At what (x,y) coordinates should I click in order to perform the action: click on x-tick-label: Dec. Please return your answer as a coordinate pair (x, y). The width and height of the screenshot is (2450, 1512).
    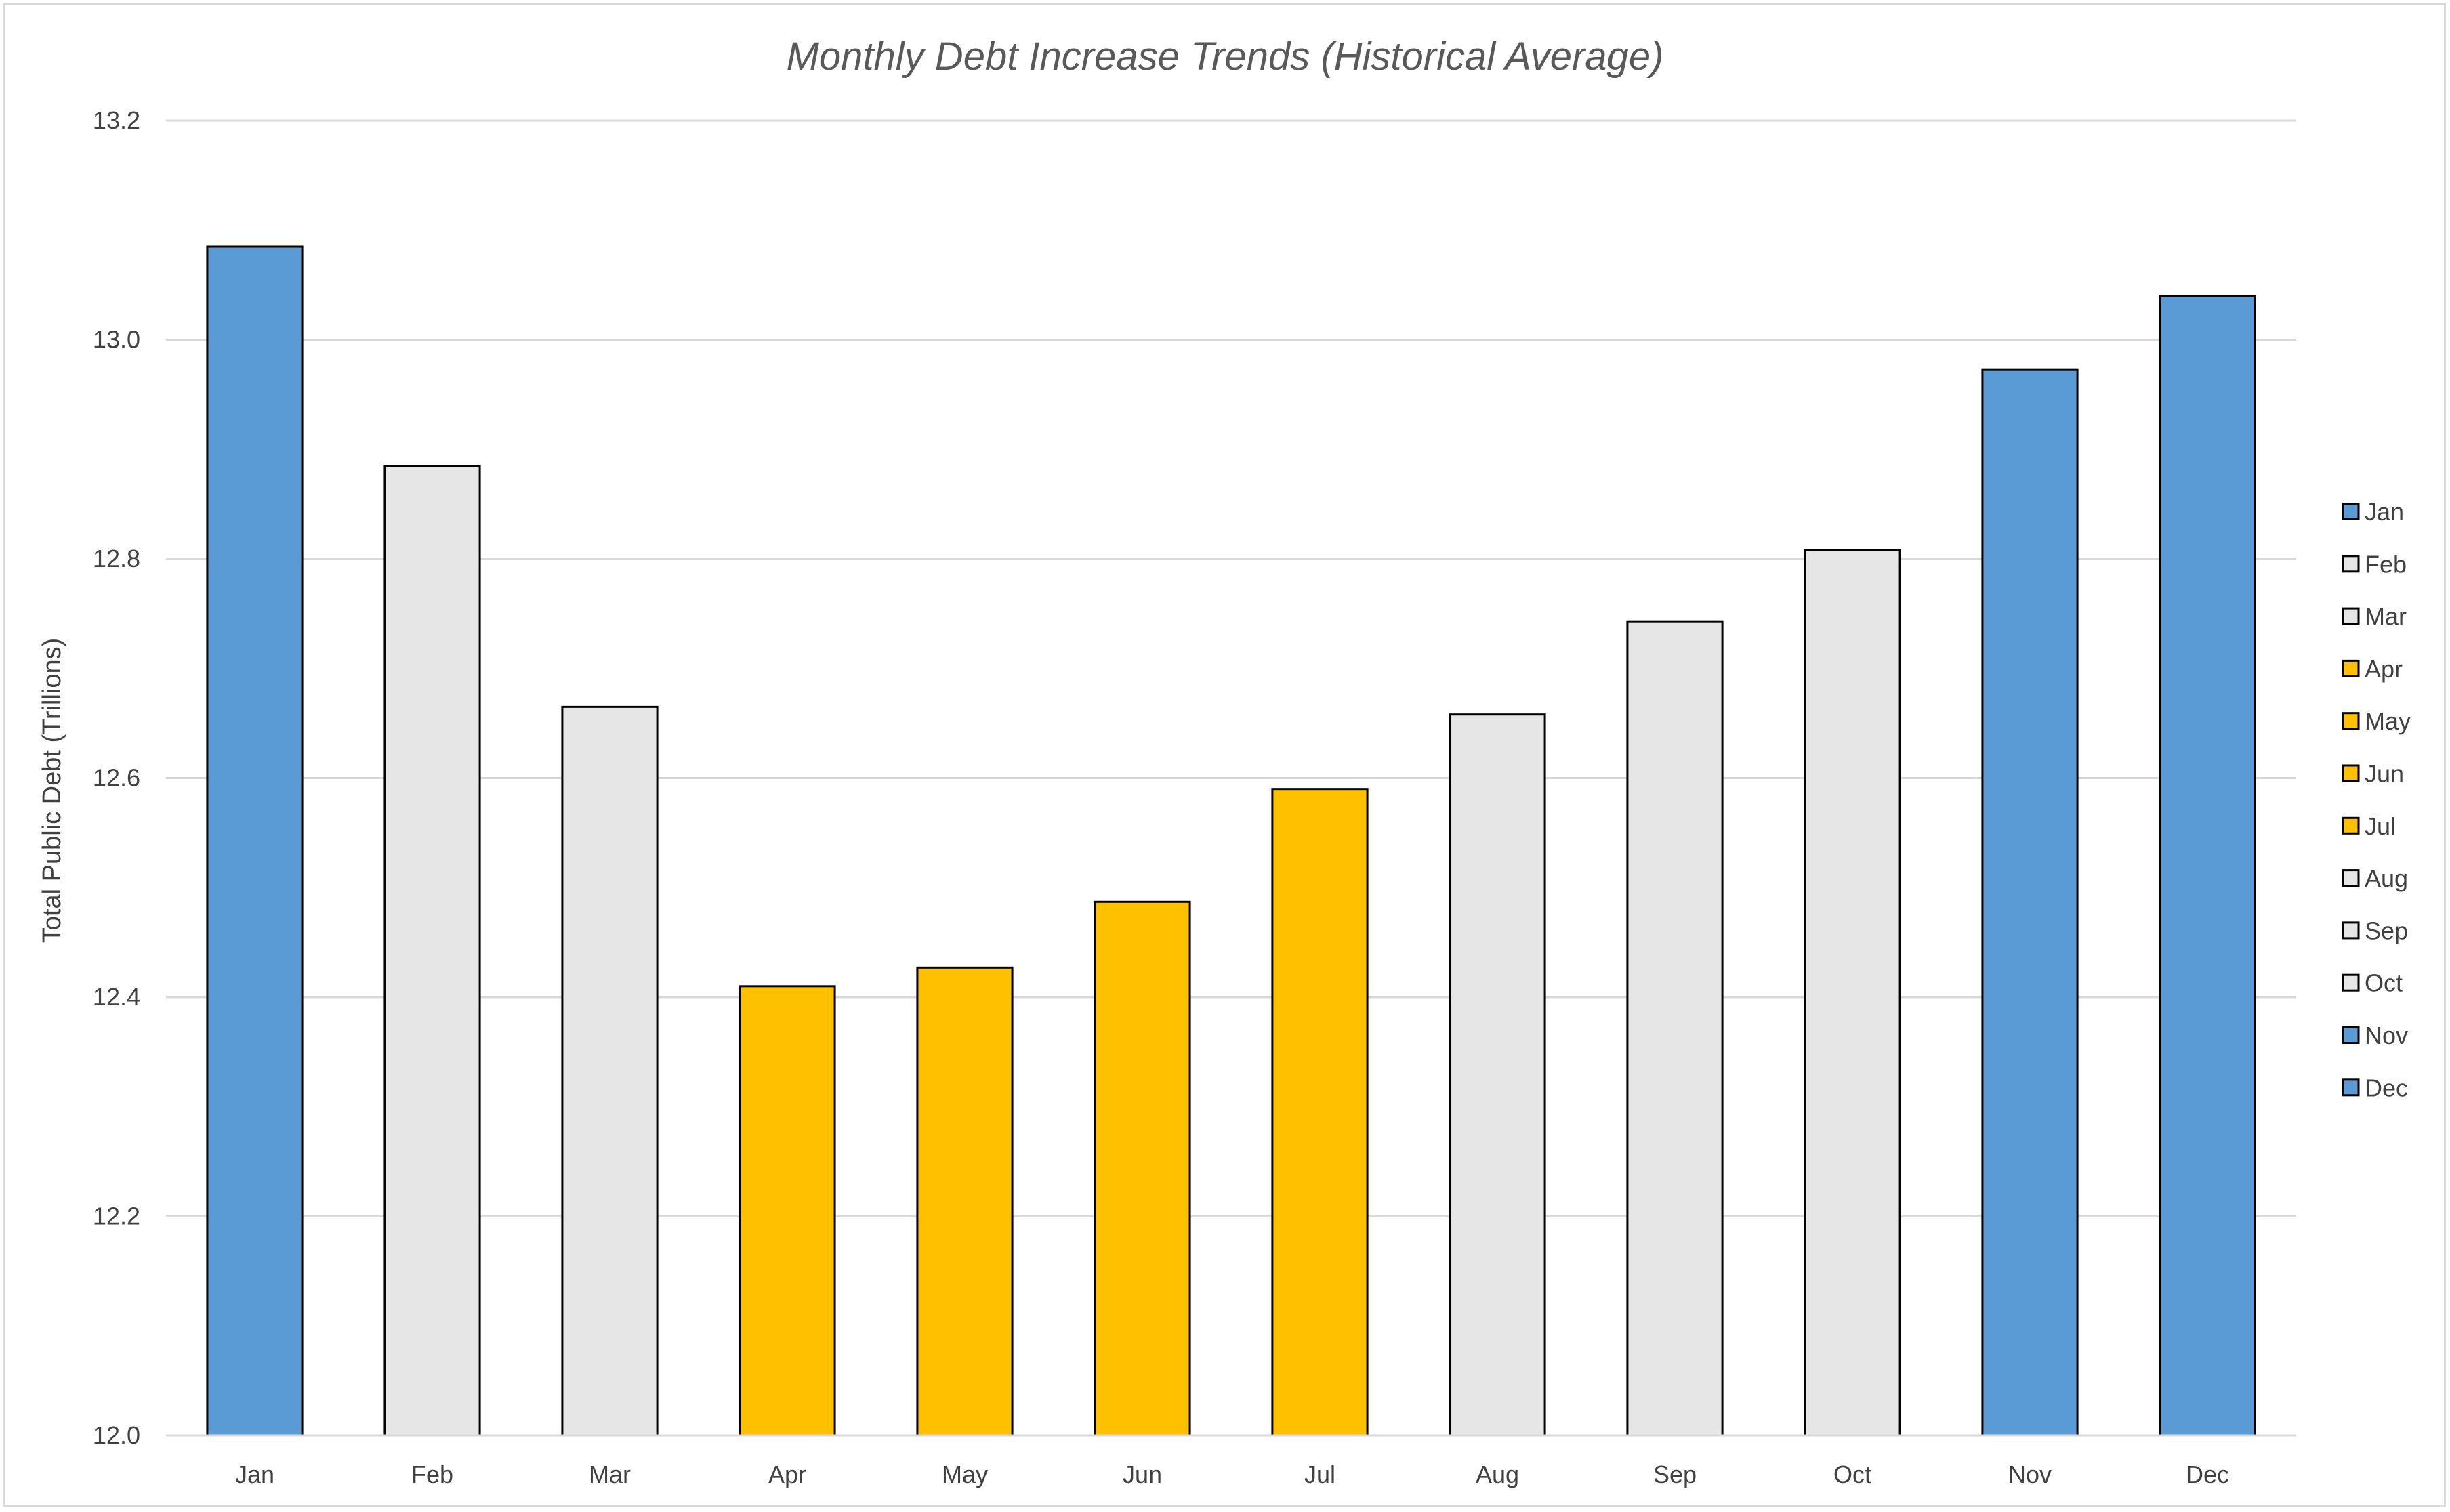
    Looking at the image, I should click on (2207, 1474).